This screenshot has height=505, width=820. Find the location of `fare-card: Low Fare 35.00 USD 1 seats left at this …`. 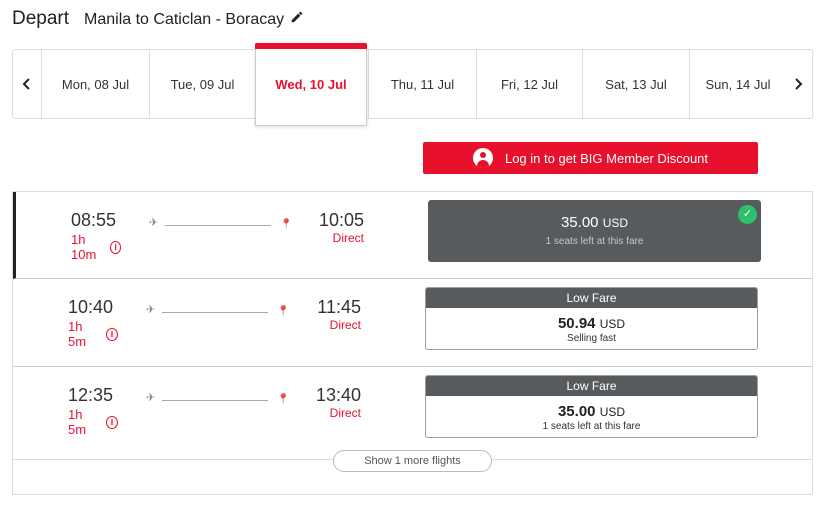

fare-card: Low Fare 35.00 USD 1 seats left at this … is located at coordinates (591, 406).